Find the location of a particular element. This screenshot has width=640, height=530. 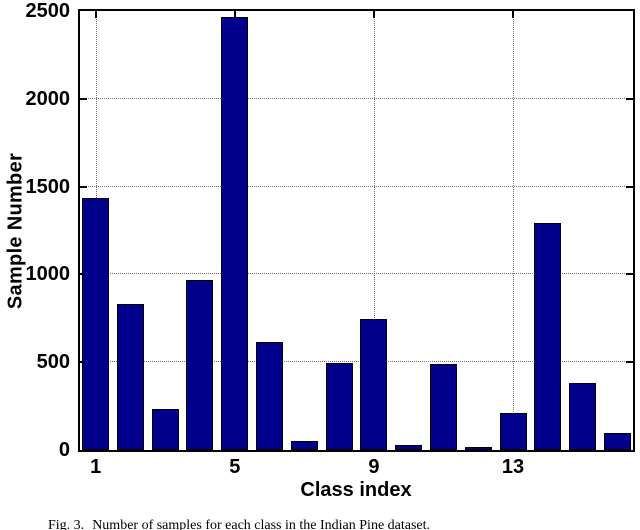

y-tick-label: 2500 is located at coordinates (48, 11).